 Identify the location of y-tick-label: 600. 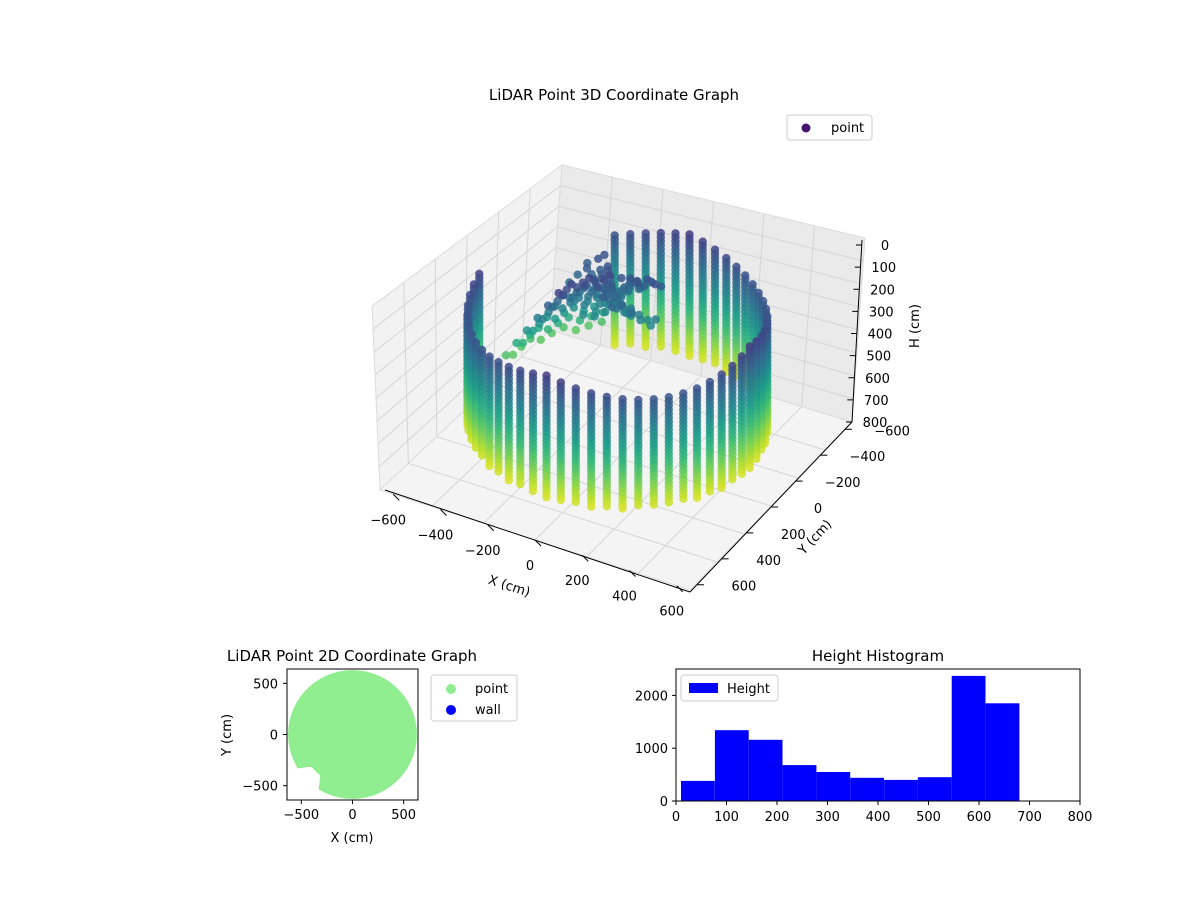
(744, 587).